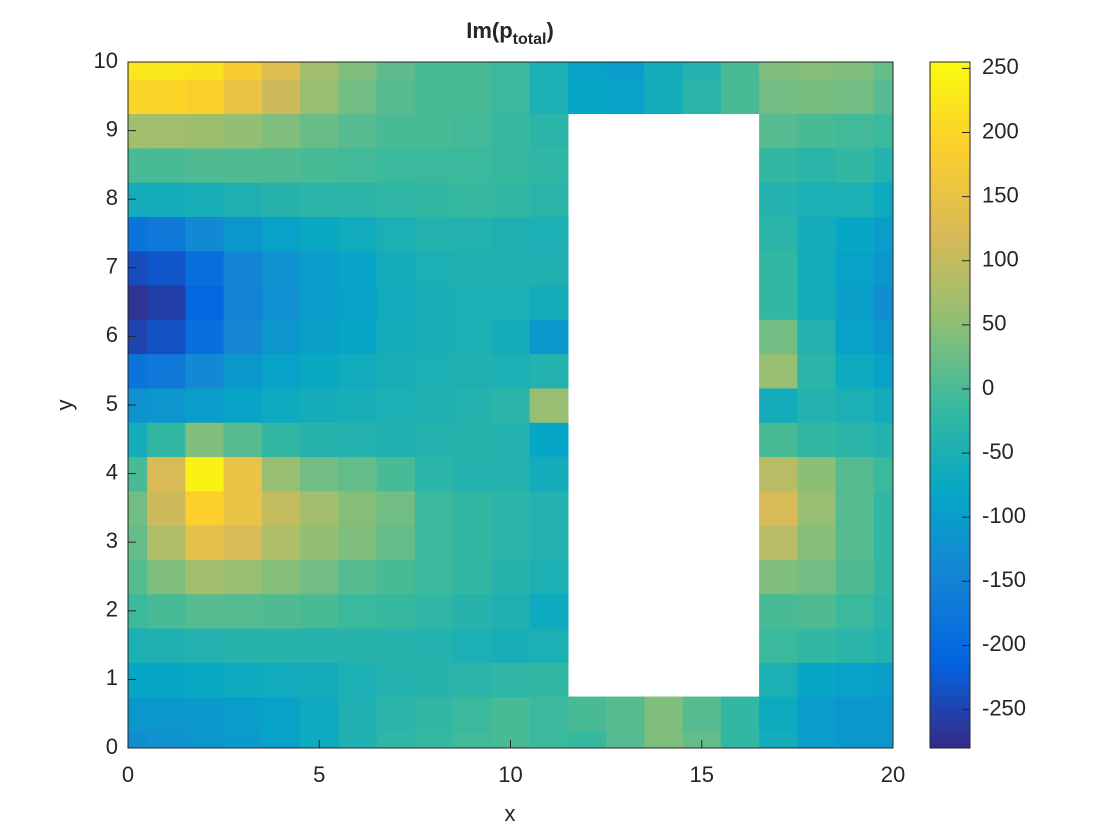 This screenshot has height=840, width=1120. Describe the element at coordinates (112, 334) in the screenshot. I see `y-tick-label: 6` at that location.